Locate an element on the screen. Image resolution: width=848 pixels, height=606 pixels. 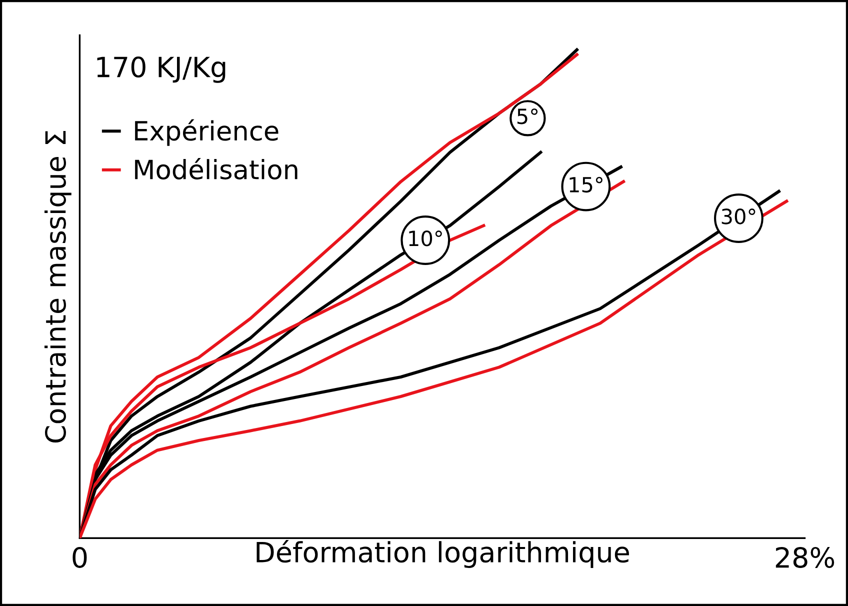
x-axis-title: Déformation logarithmique is located at coordinates (442, 554).